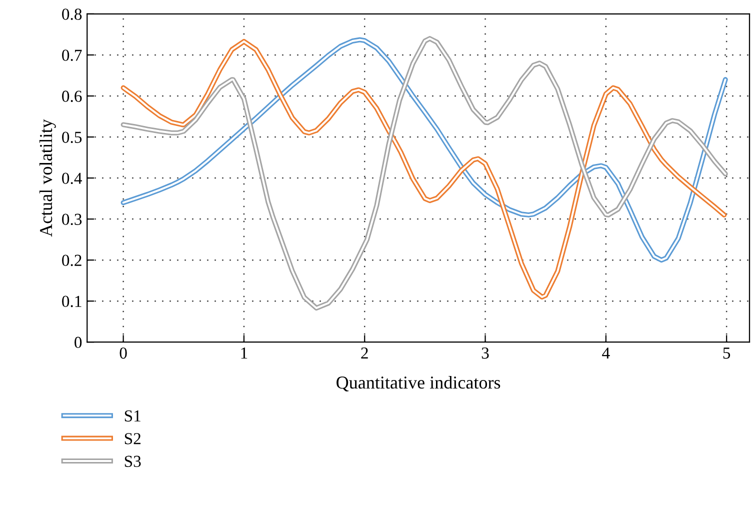 The image size is (751, 516). Describe the element at coordinates (726, 353) in the screenshot. I see `x-tick-label: 5` at that location.